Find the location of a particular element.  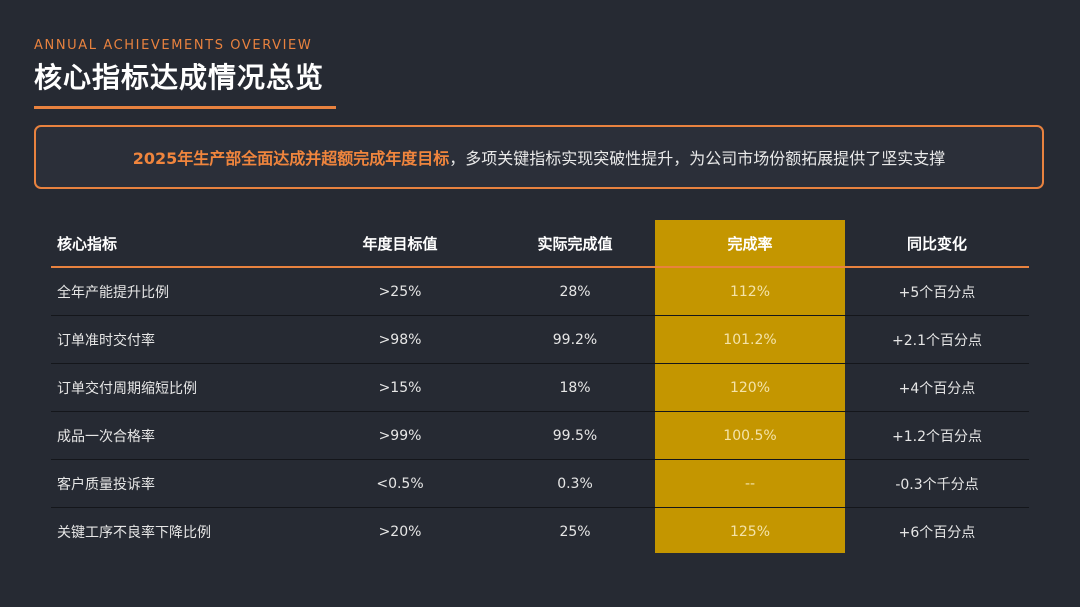

cell-actual: 99.2% is located at coordinates (575, 339).